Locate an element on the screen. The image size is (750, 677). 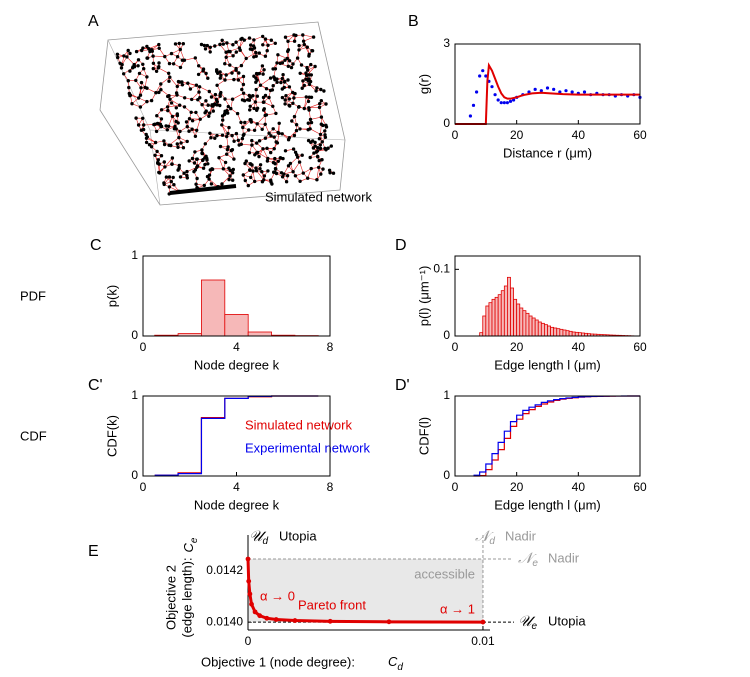
x-tick-label: 60 is located at coordinates (640, 347).